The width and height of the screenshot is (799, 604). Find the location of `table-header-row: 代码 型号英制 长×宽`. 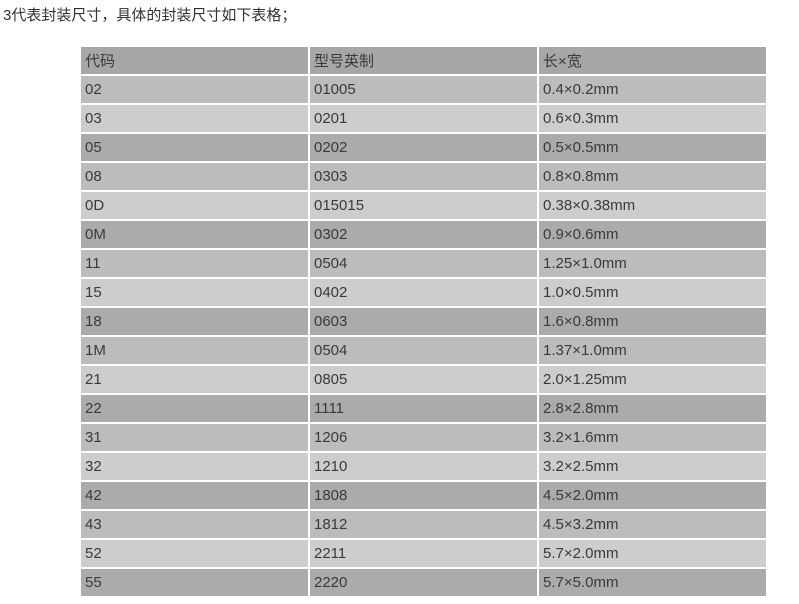

table-header-row: 代码 型号英制 长×宽 is located at coordinates (423, 60).